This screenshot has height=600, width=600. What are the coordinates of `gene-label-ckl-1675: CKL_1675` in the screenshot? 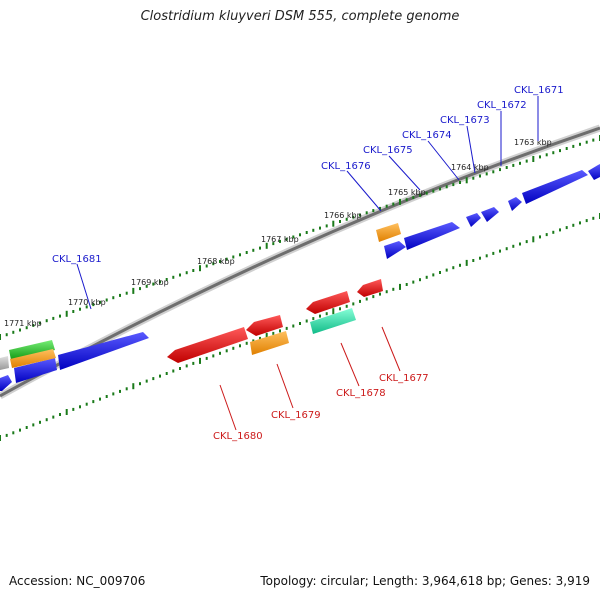 It's located at (388, 150).